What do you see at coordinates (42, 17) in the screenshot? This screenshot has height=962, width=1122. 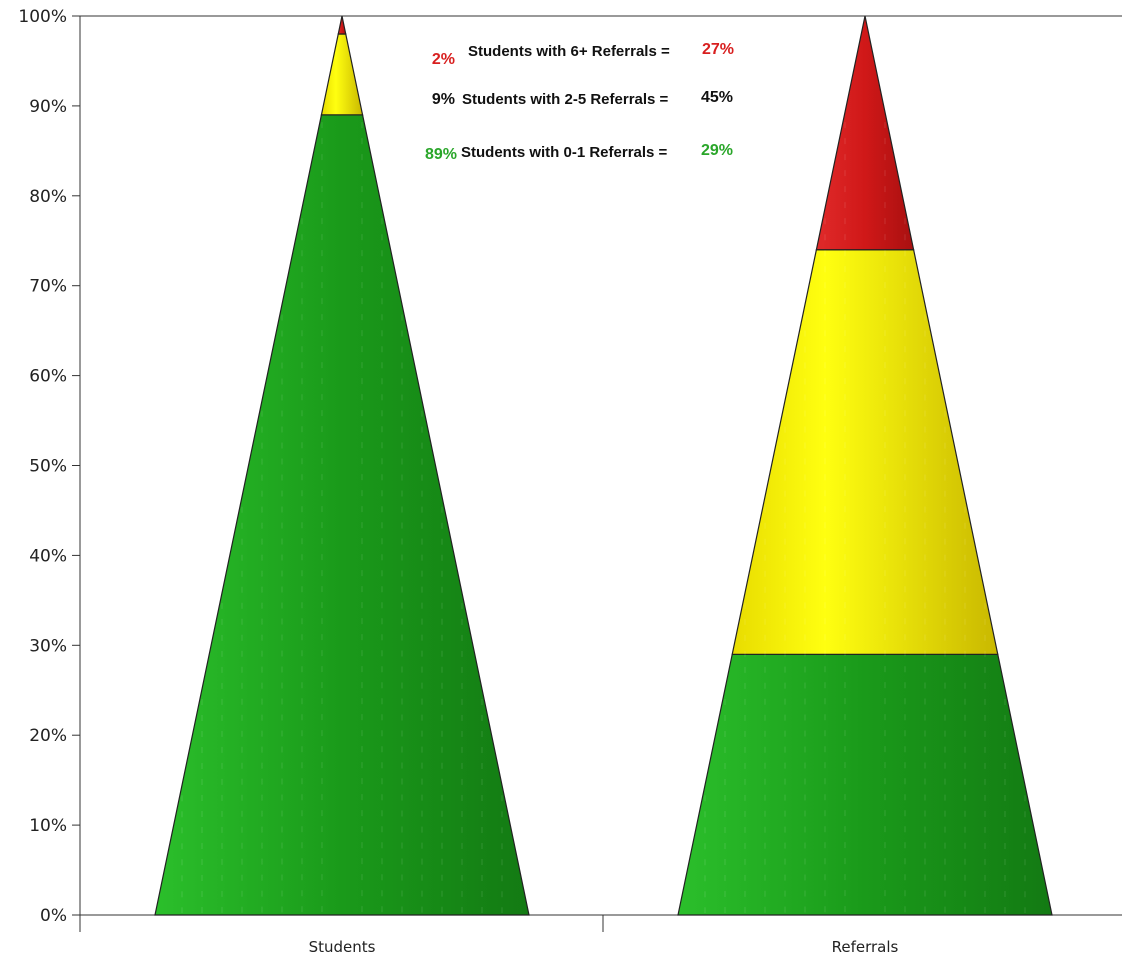 I see `y-tick-label: 100%` at bounding box center [42, 17].